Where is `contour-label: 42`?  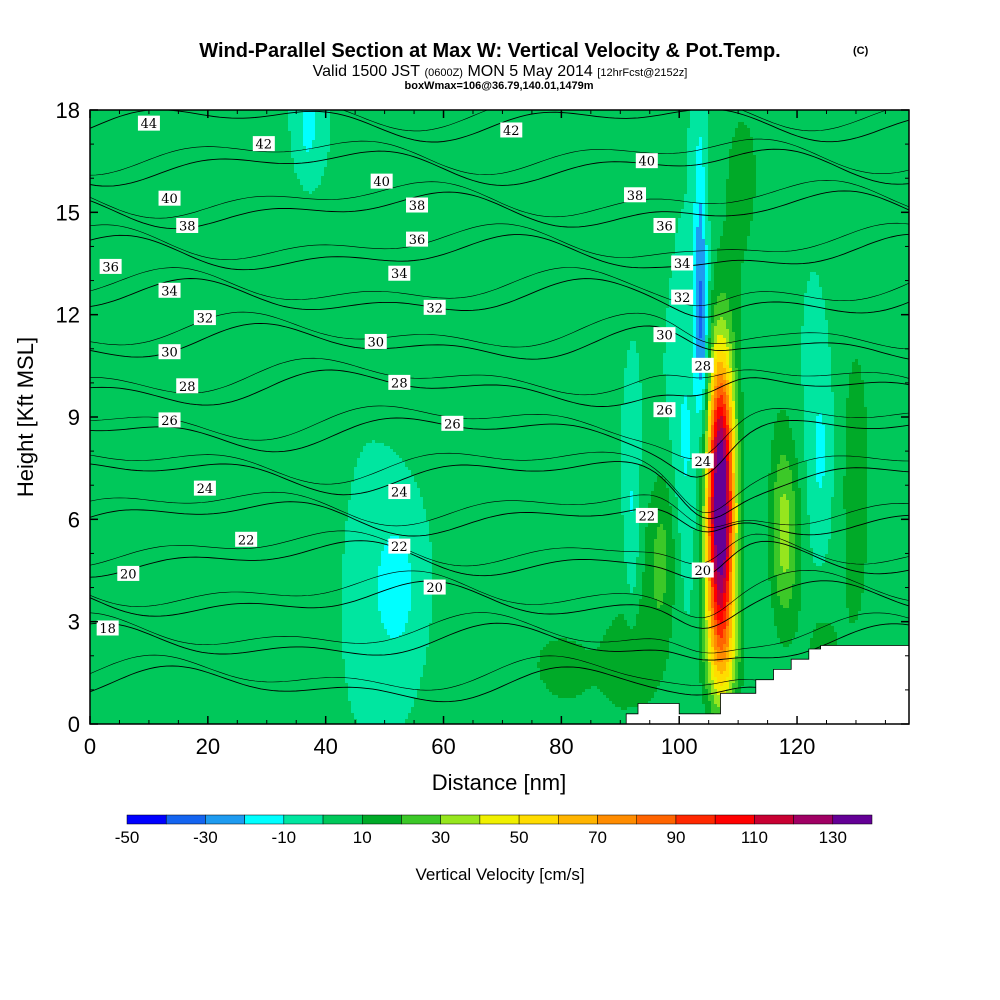
contour-label: 42 is located at coordinates (264, 145).